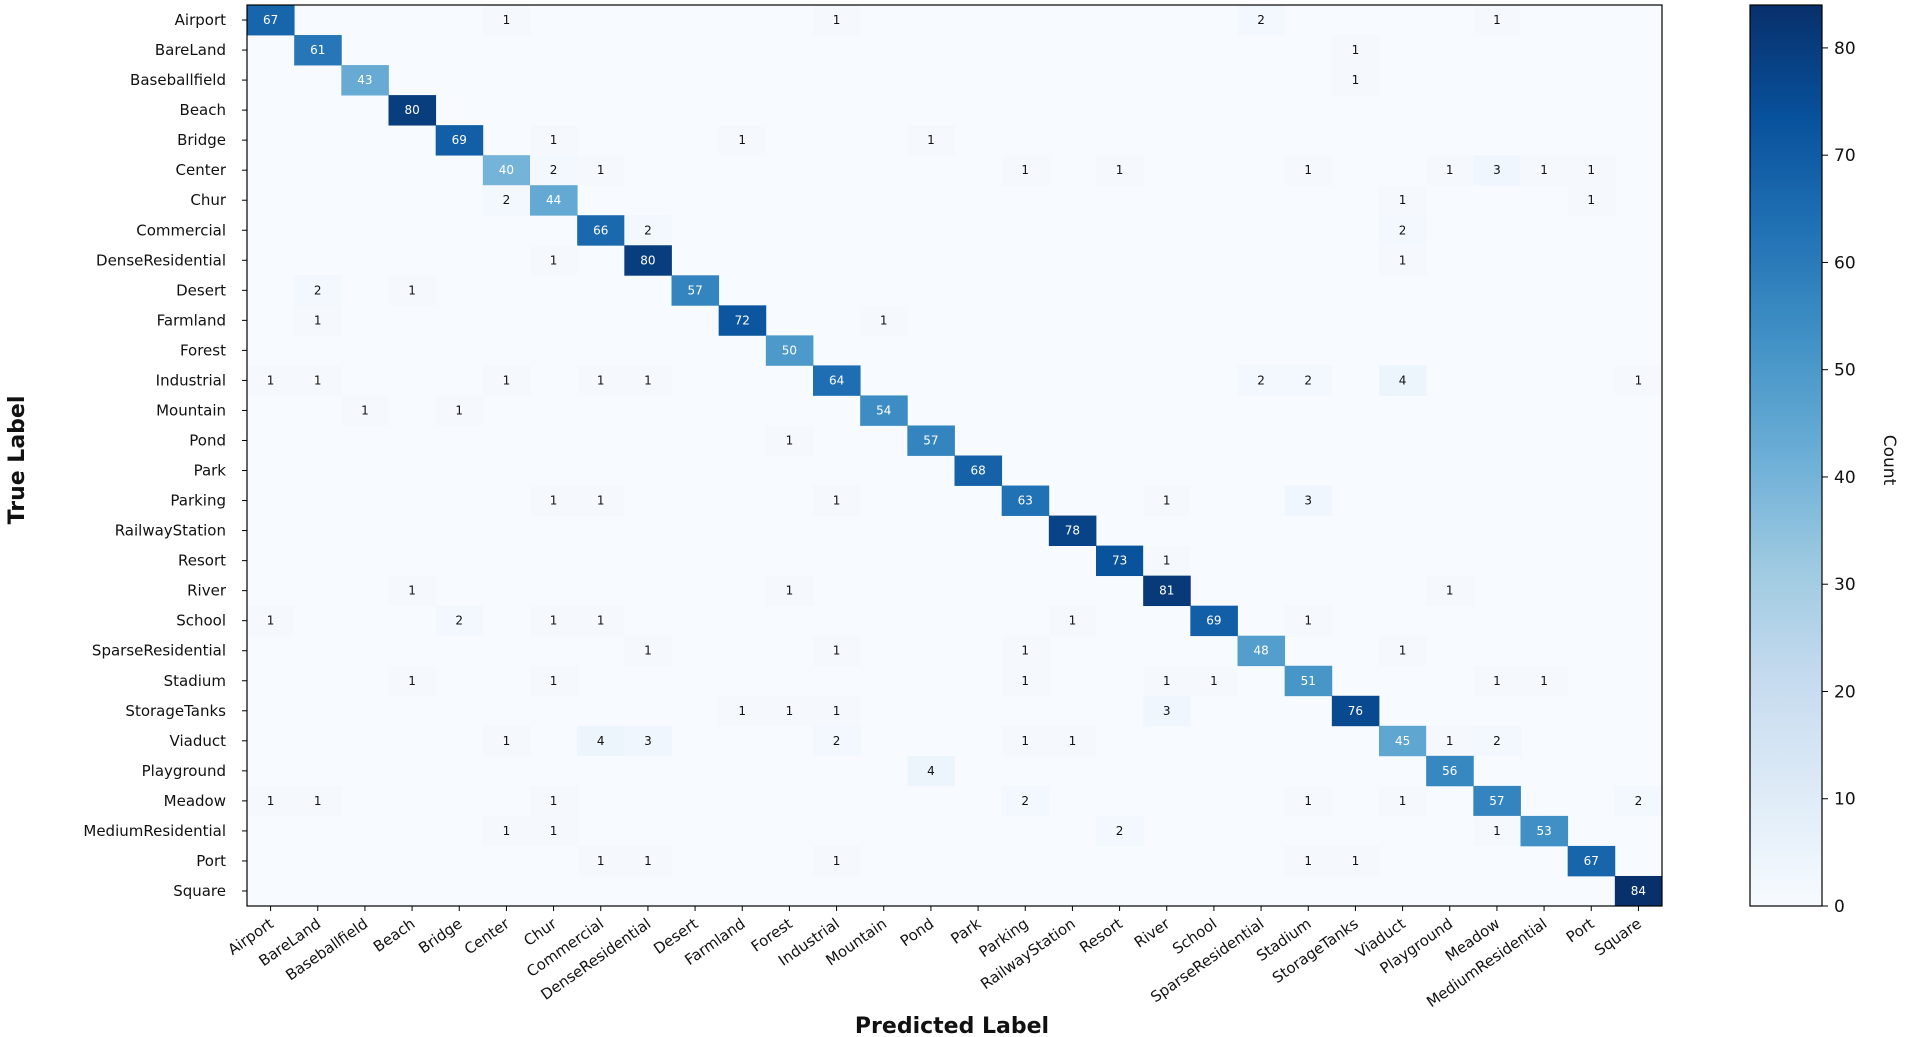  What do you see at coordinates (208, 200) in the screenshot?
I see `y-tick-label: Chur` at bounding box center [208, 200].